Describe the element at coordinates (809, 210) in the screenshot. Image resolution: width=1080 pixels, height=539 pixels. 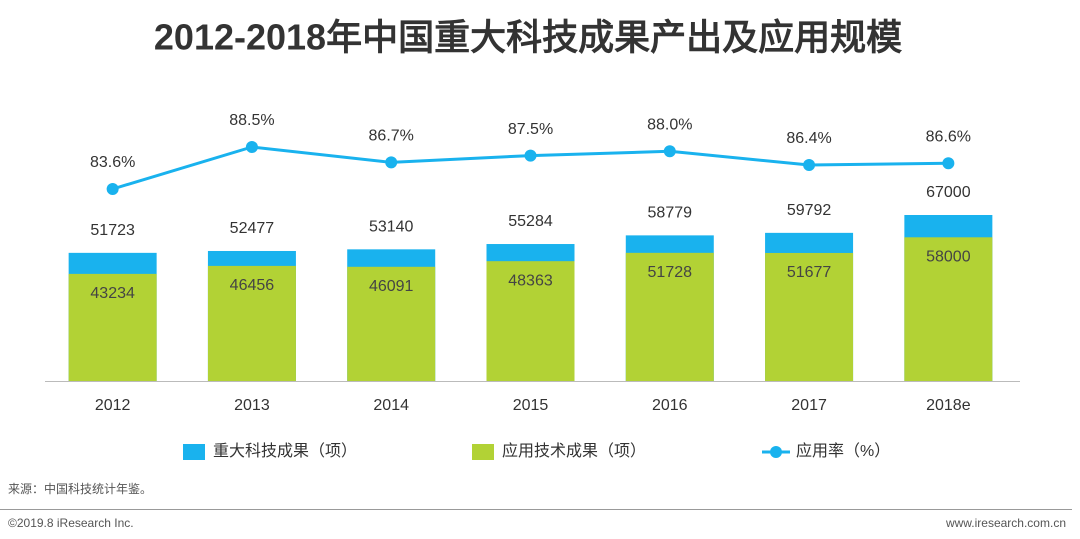
I see `value-label: 59792` at that location.